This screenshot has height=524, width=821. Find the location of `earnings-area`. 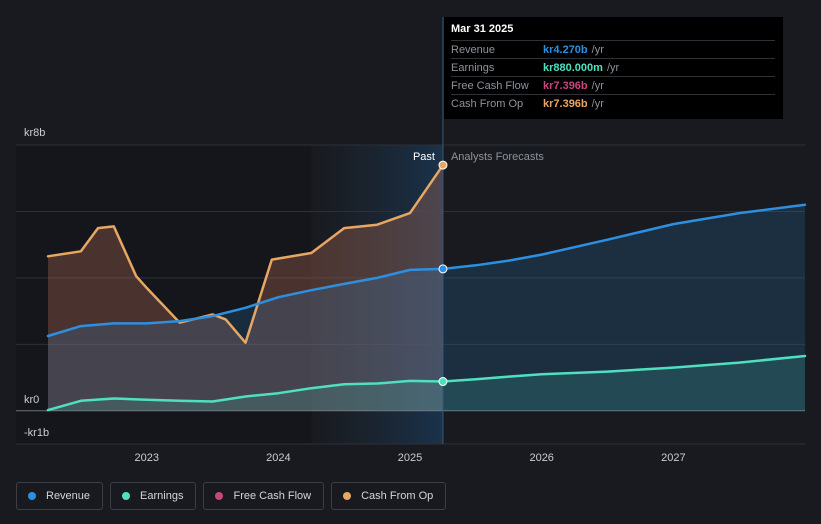

earnings-area is located at coordinates (426, 383).